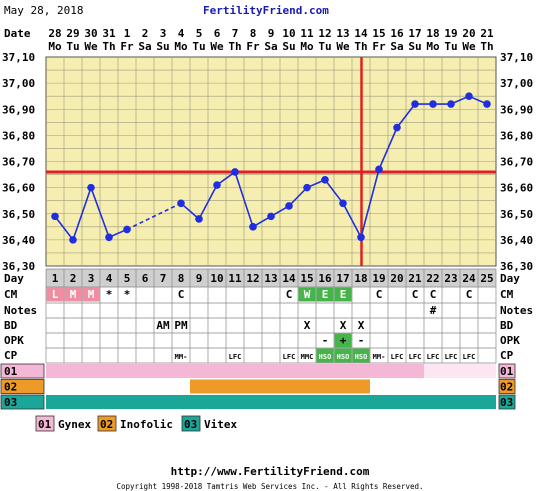 The width and height of the screenshot is (542, 491). I want to click on y-tick-right: 37,10, so click(516, 57).